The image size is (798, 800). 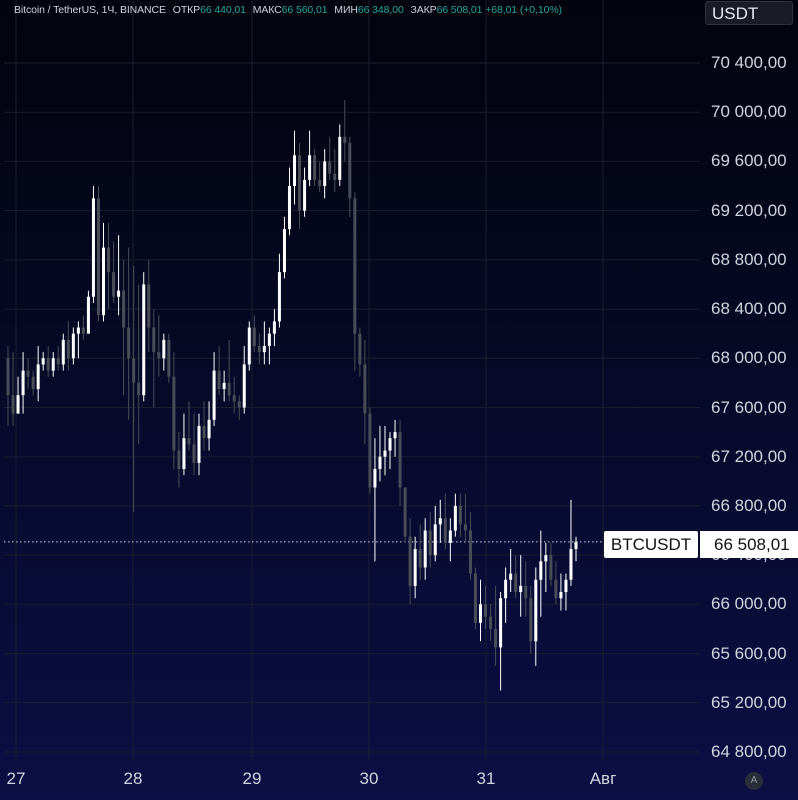 What do you see at coordinates (749, 407) in the screenshot?
I see `price-tick-label: 67 600,00` at bounding box center [749, 407].